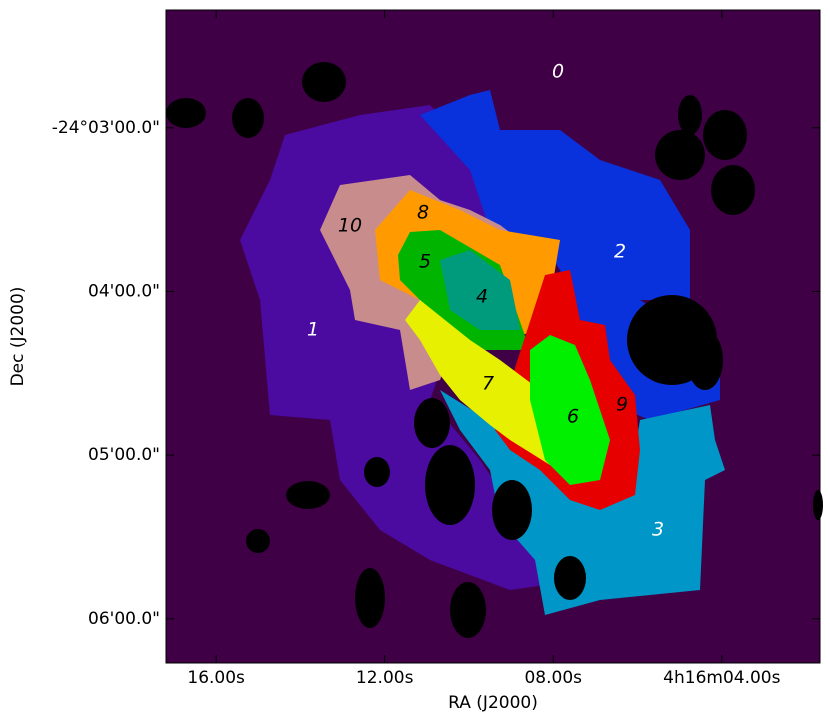 The height and width of the screenshot is (728, 830). Describe the element at coordinates (620, 252) in the screenshot. I see `region-label: 2` at that location.